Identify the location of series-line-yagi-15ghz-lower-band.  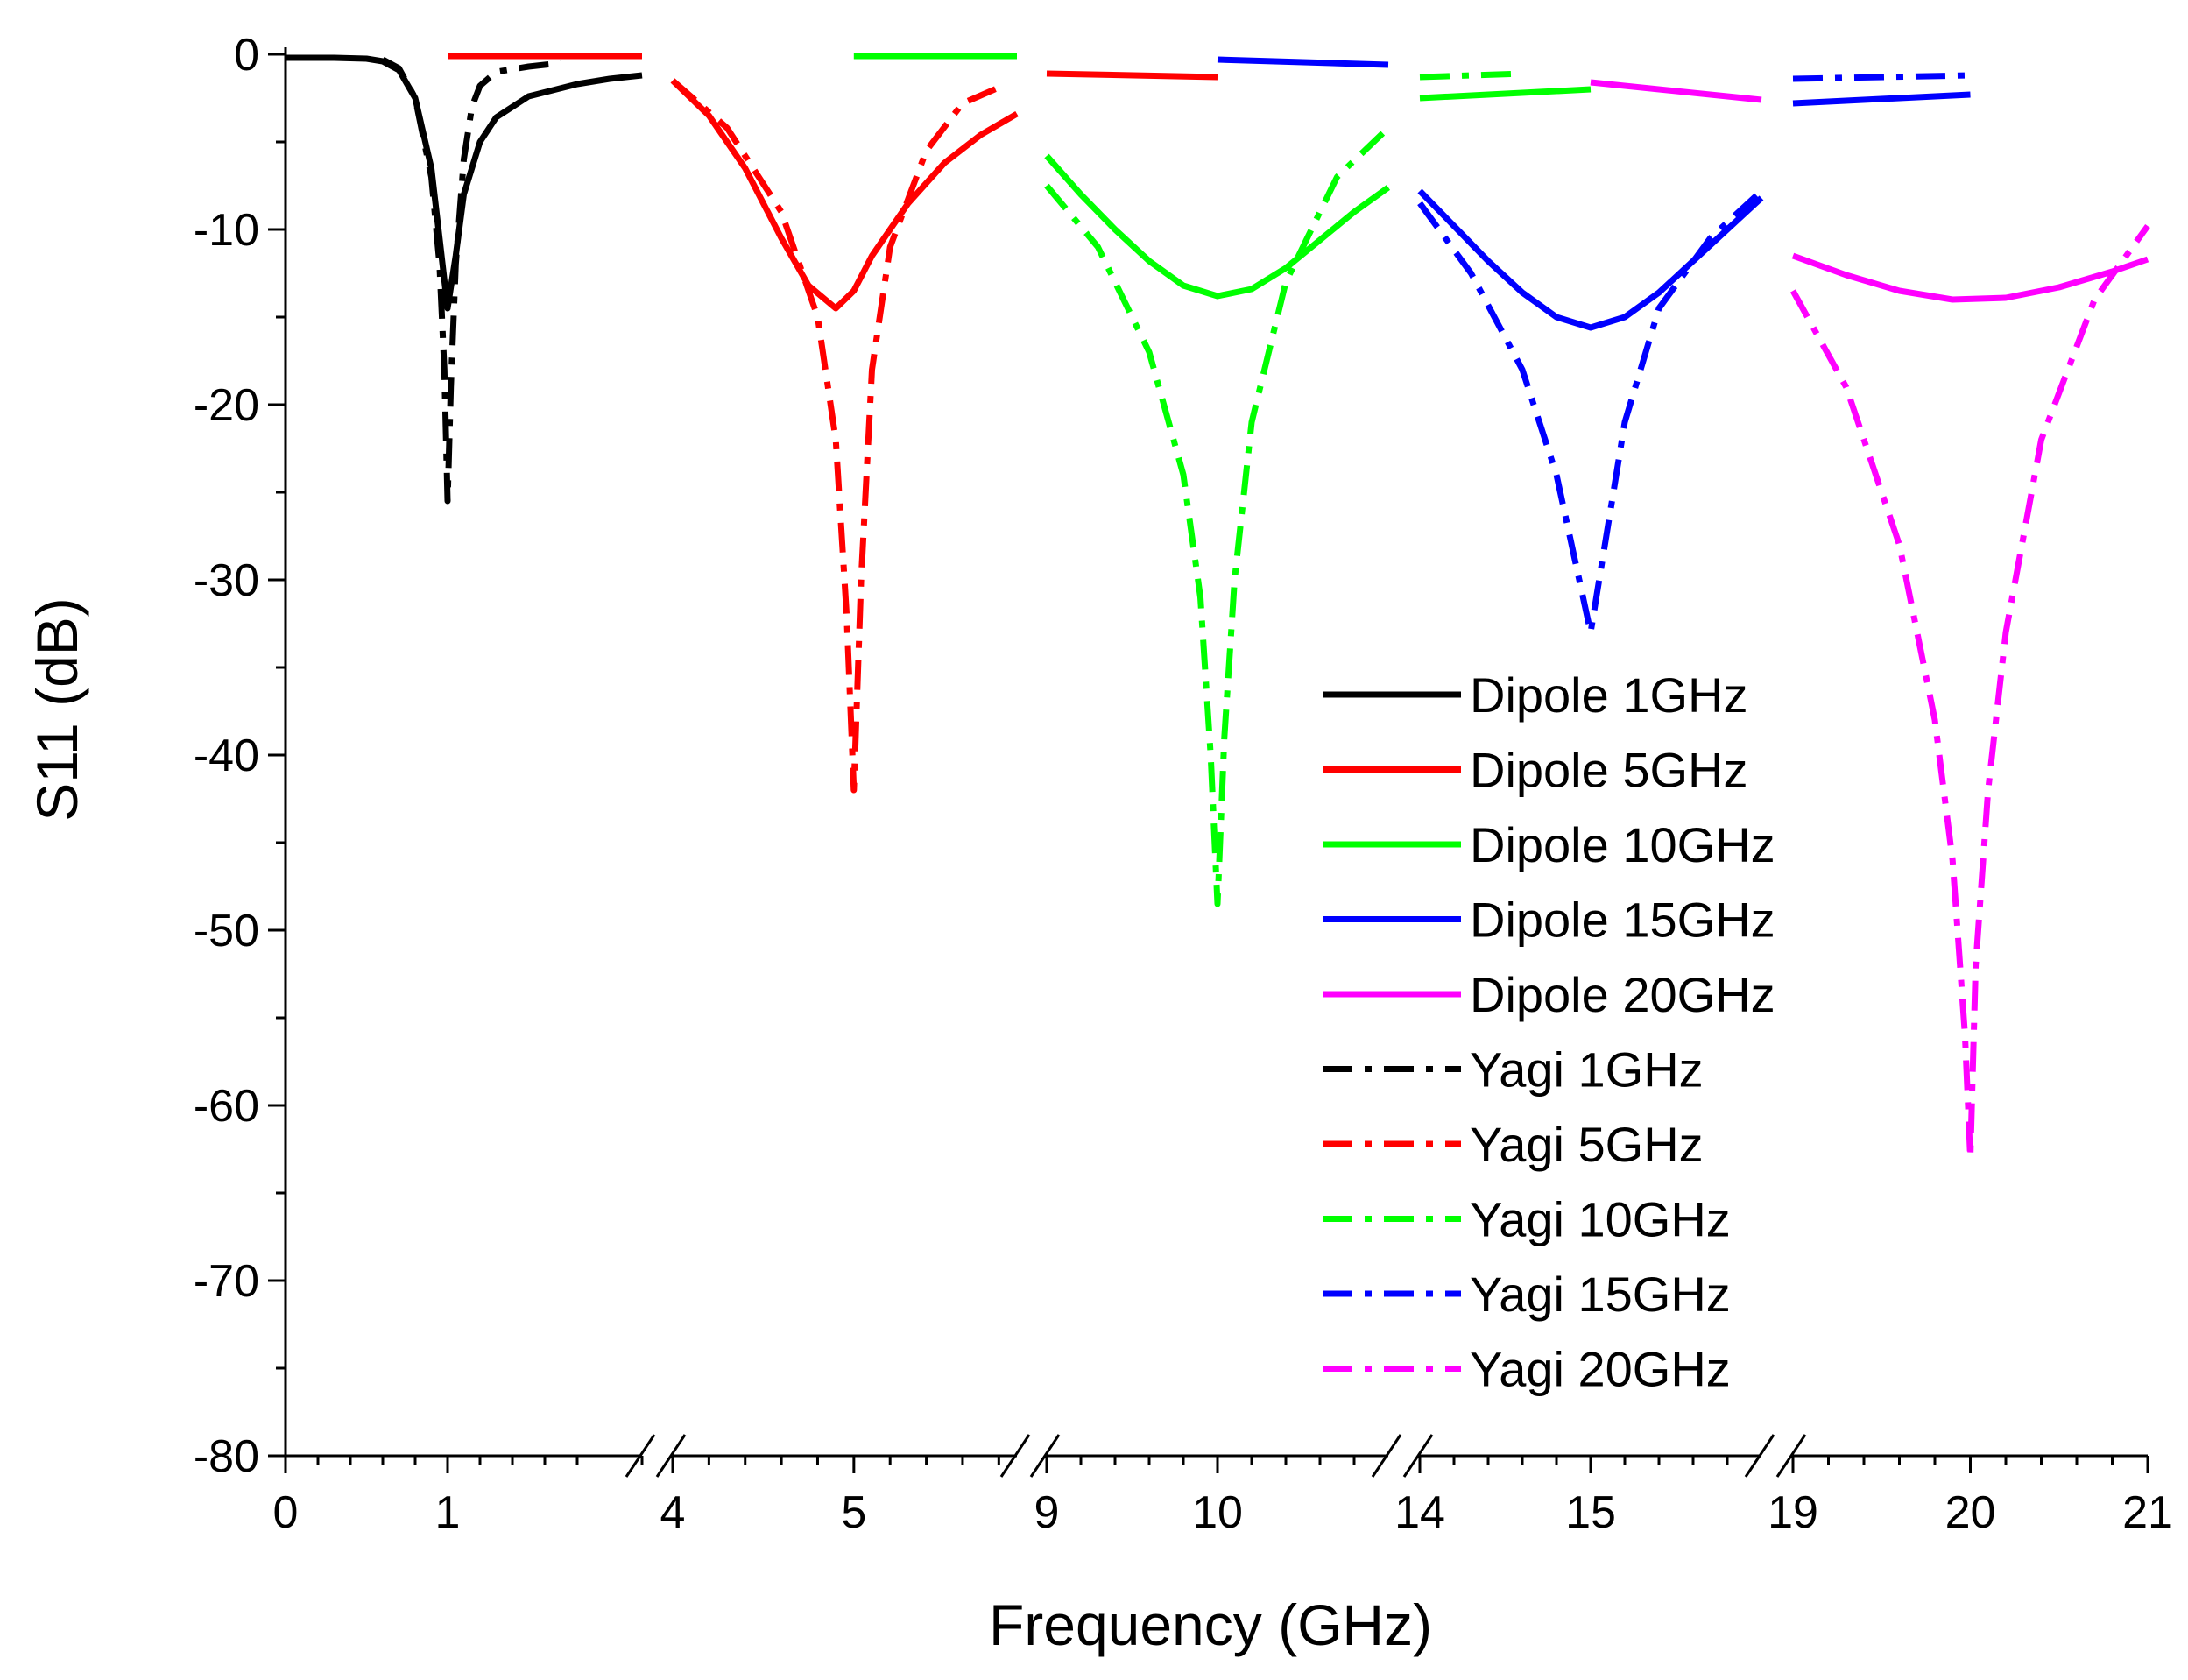
(1471, 75).